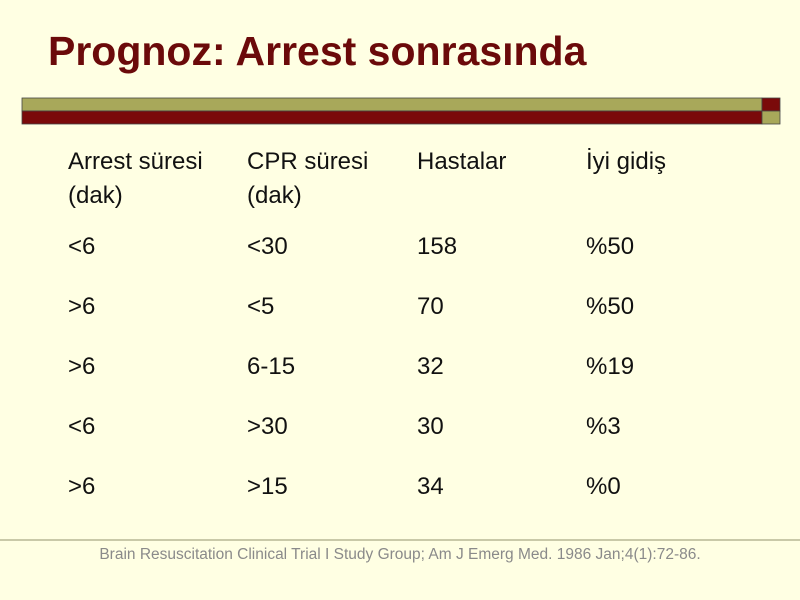 This screenshot has height=600, width=800. I want to click on table-cell: <30, so click(267, 246).